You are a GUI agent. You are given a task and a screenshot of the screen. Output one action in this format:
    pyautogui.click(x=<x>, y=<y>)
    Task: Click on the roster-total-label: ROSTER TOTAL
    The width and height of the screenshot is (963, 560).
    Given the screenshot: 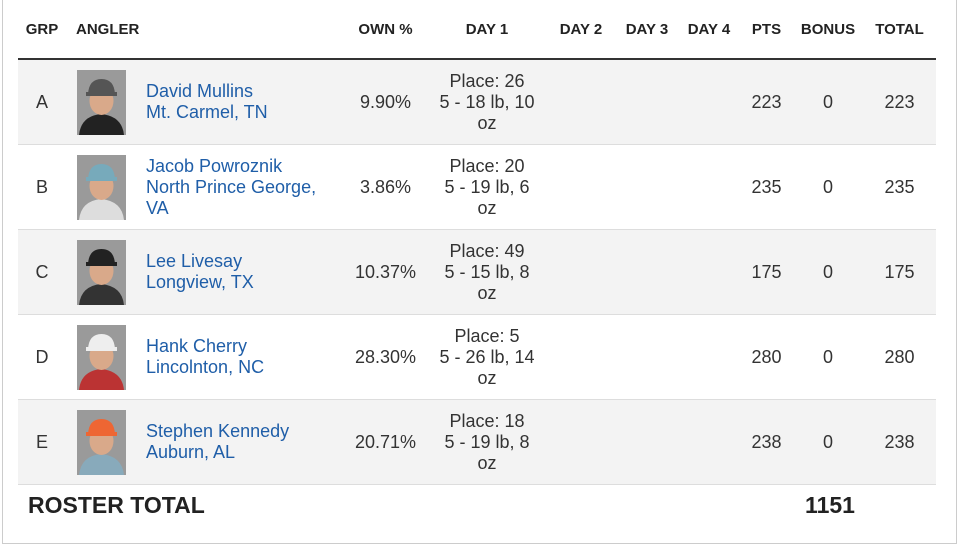 What is the action you would take?
    pyautogui.click(x=116, y=505)
    